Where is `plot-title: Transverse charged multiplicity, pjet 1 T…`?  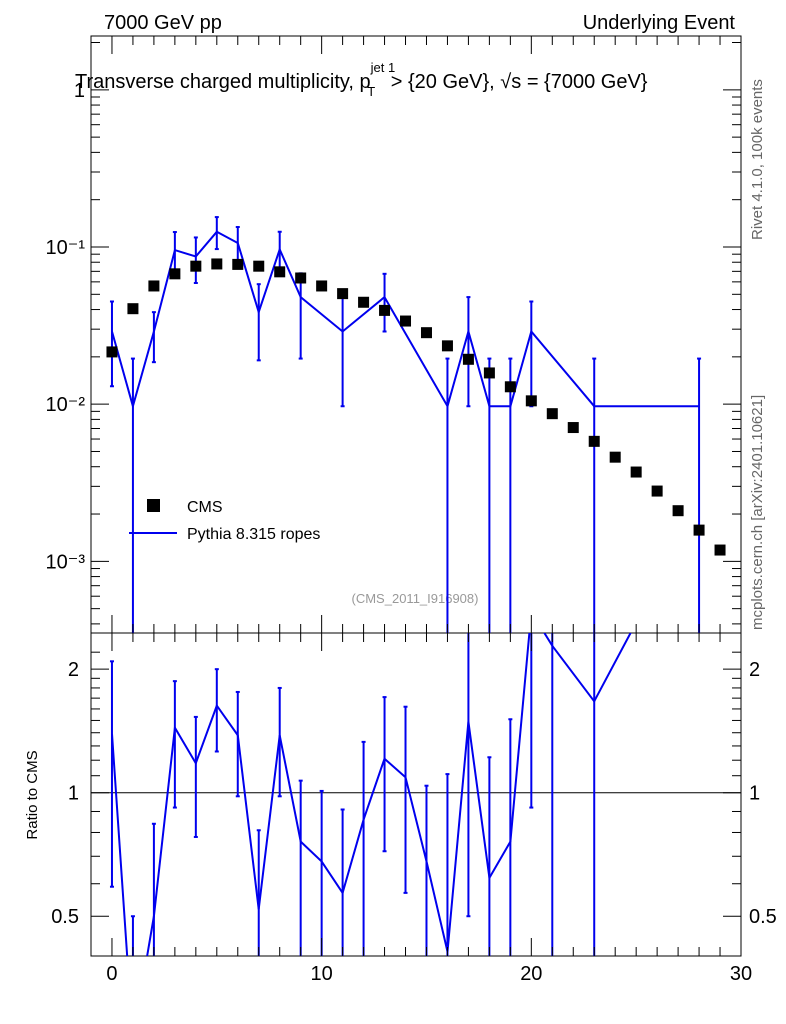 plot-title: Transverse charged multiplicity, pjet 1 T… is located at coordinates (361, 79).